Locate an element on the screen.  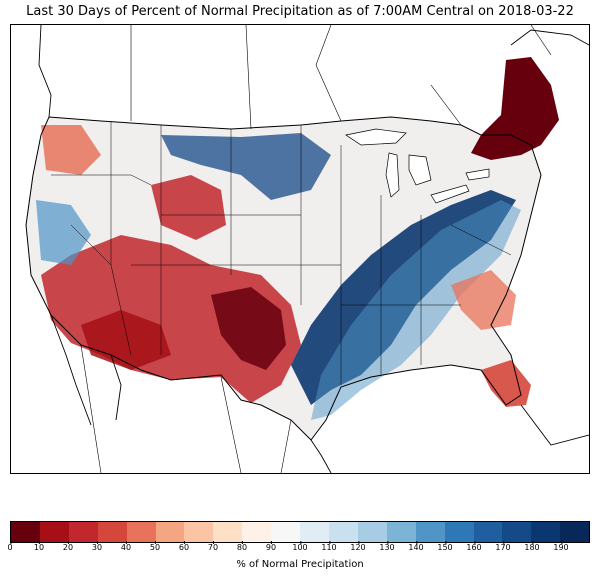
colorbar-label: % of Normal Precipitation is located at coordinates (300, 564).